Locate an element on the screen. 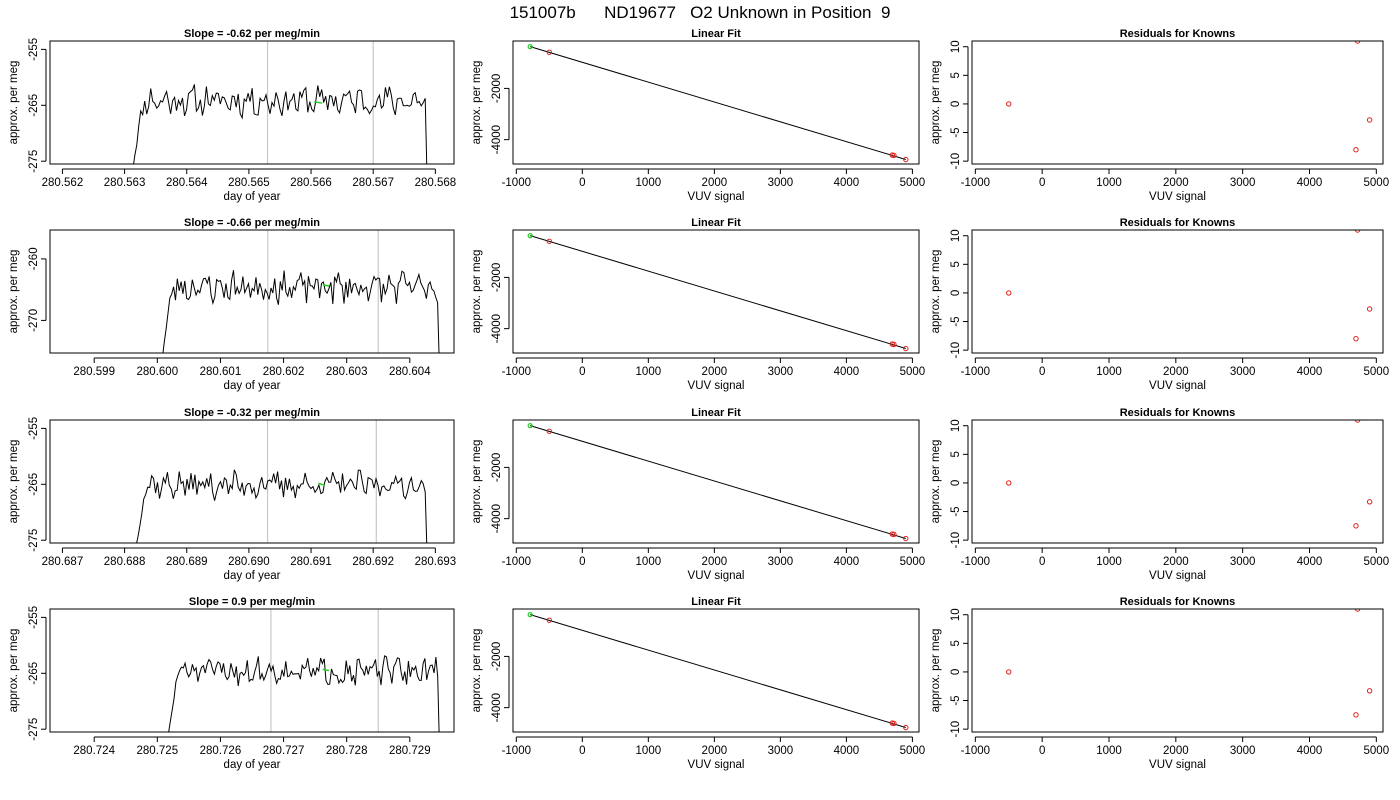  y-tick-label: 5 is located at coordinates (956, 454).